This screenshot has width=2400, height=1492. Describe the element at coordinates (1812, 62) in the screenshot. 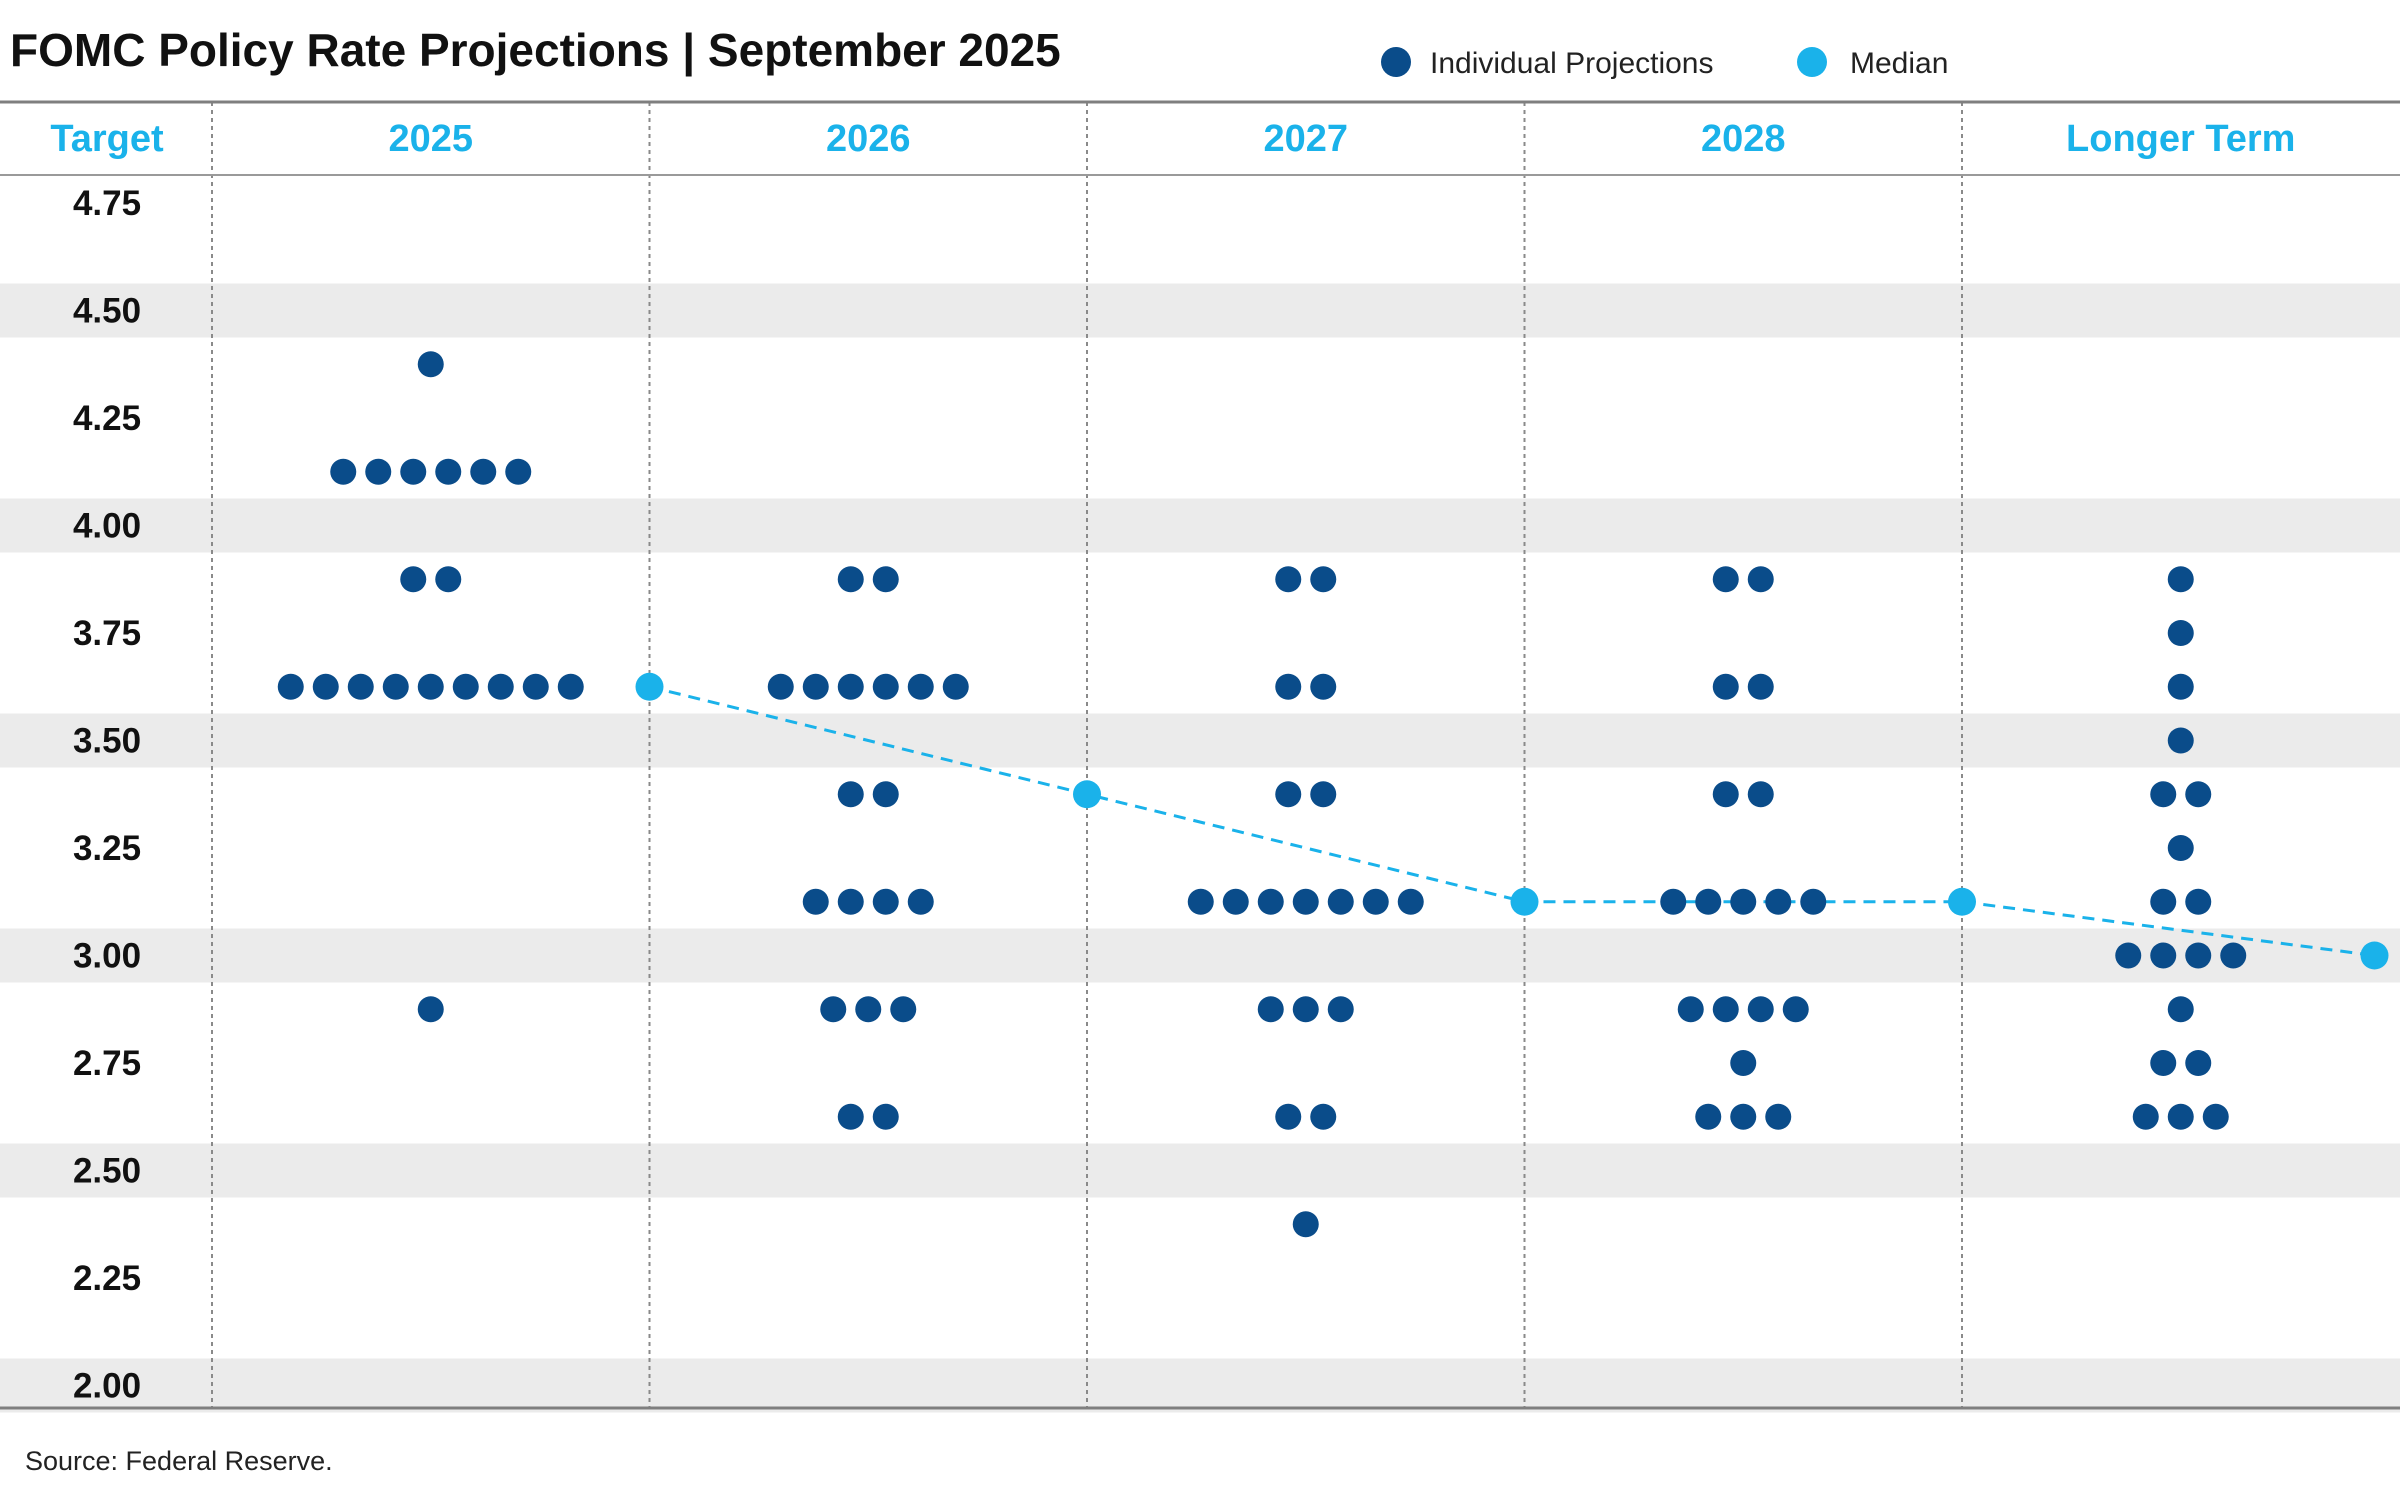

I see `legend-median-marker` at that location.